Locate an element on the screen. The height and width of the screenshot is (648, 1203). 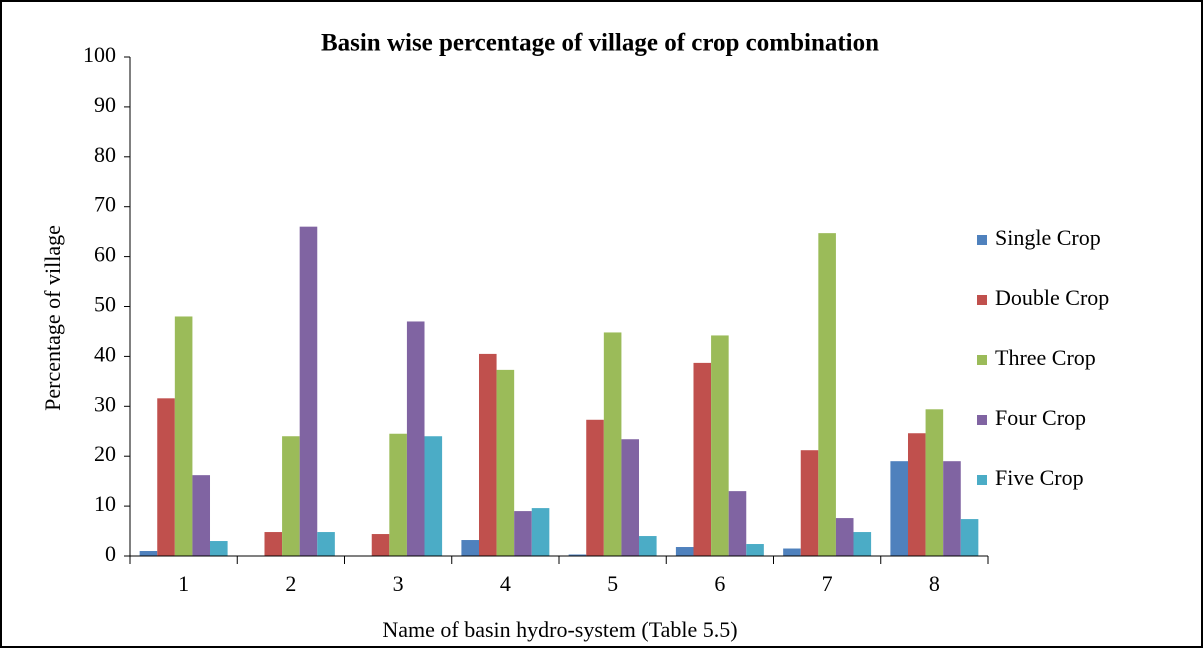
legend-label: Double Crop is located at coordinates (1052, 297).